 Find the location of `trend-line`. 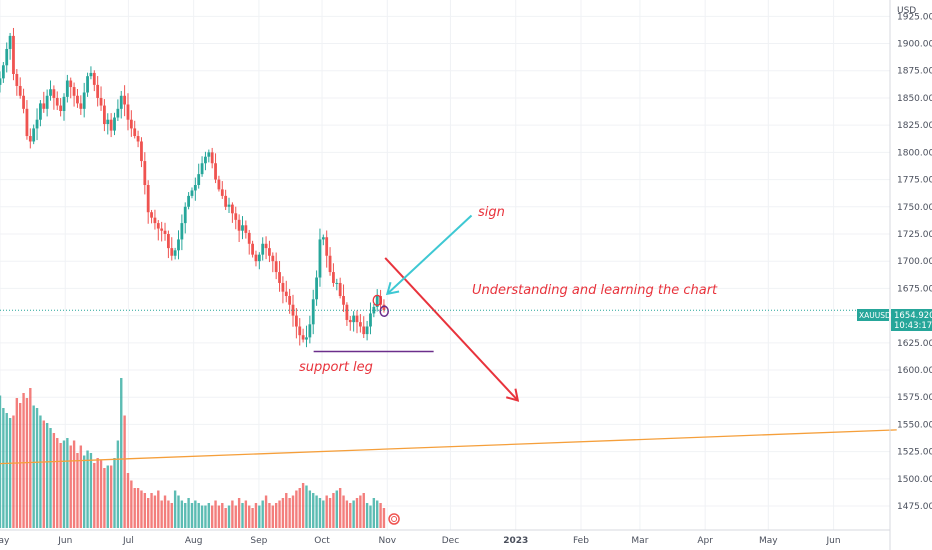

trend-line is located at coordinates (448, 447).